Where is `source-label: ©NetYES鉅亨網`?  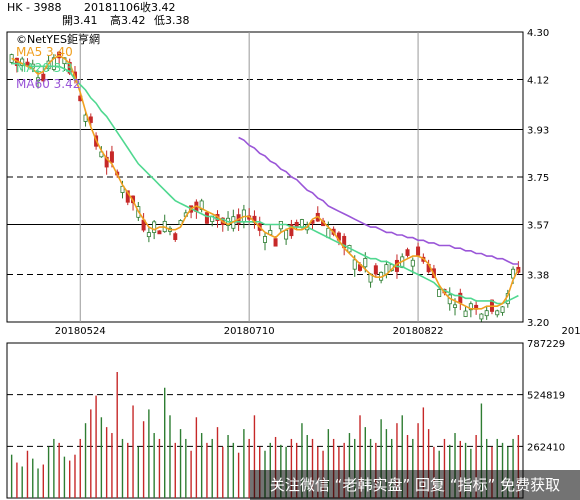 source-label: ©NetYES鉅亨網 is located at coordinates (58, 39).